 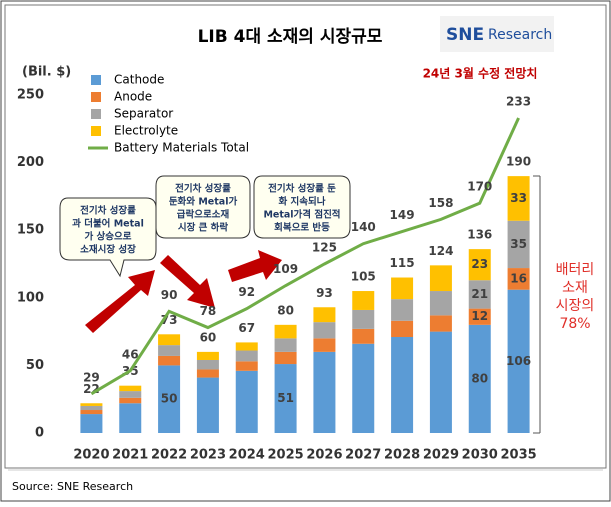 What do you see at coordinates (181, 148) in the screenshot?
I see `legend-label: Battery Materials Total` at bounding box center [181, 148].